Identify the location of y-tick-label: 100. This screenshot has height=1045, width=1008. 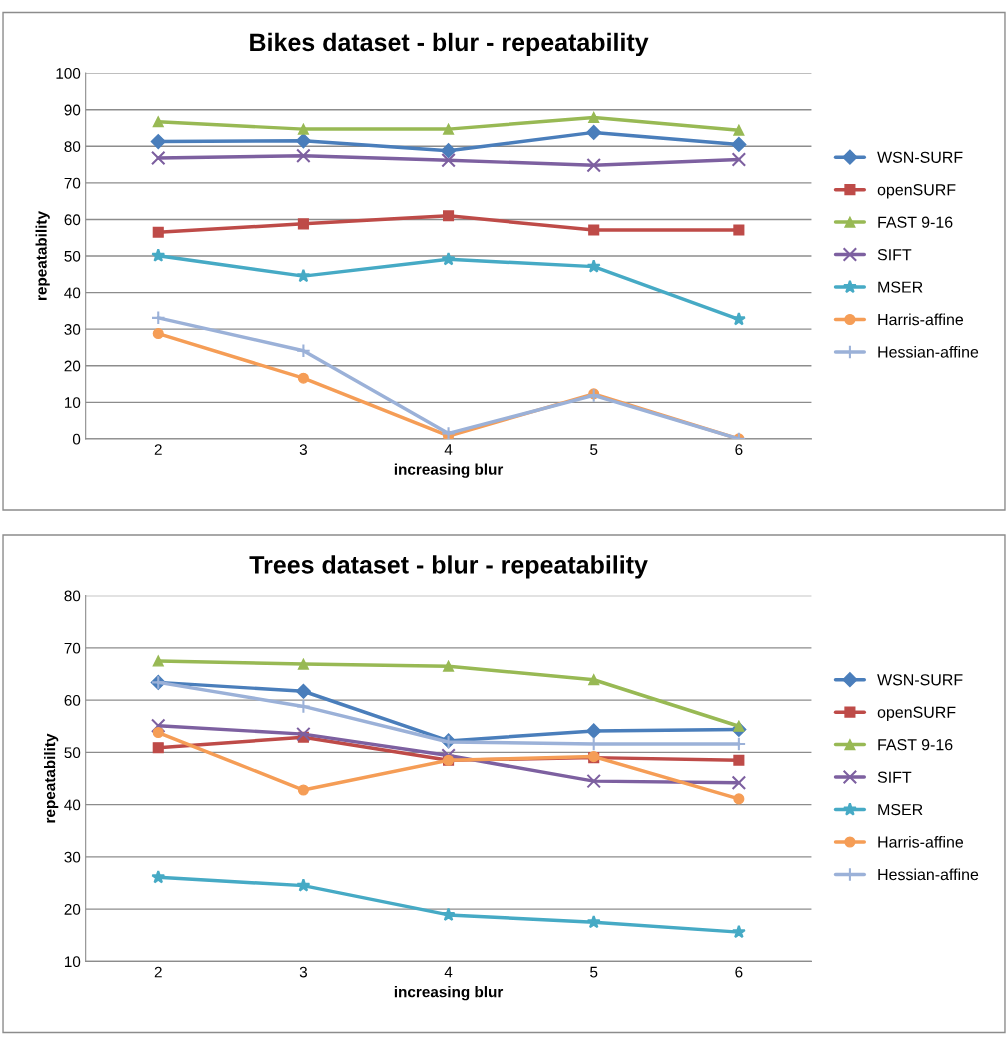
(68, 73).